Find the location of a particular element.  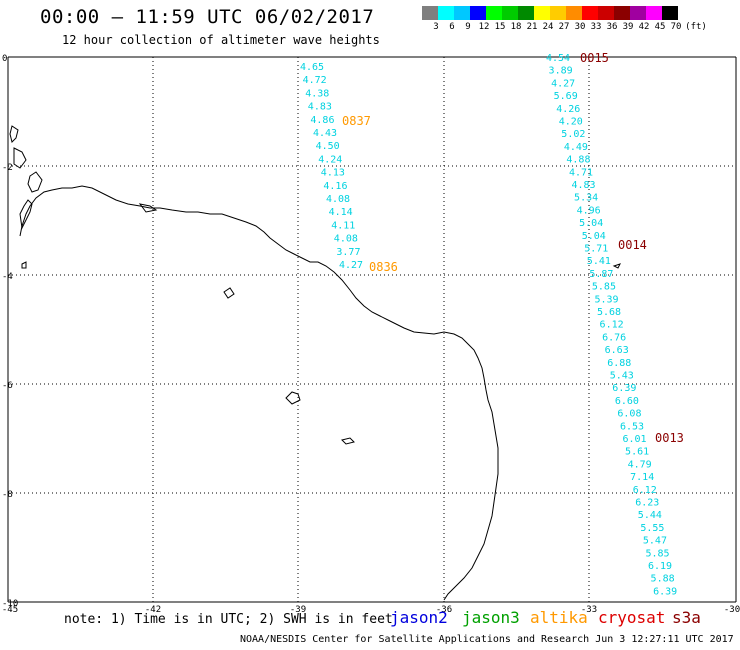

y-tick-label: -4 is located at coordinates (7, 277).